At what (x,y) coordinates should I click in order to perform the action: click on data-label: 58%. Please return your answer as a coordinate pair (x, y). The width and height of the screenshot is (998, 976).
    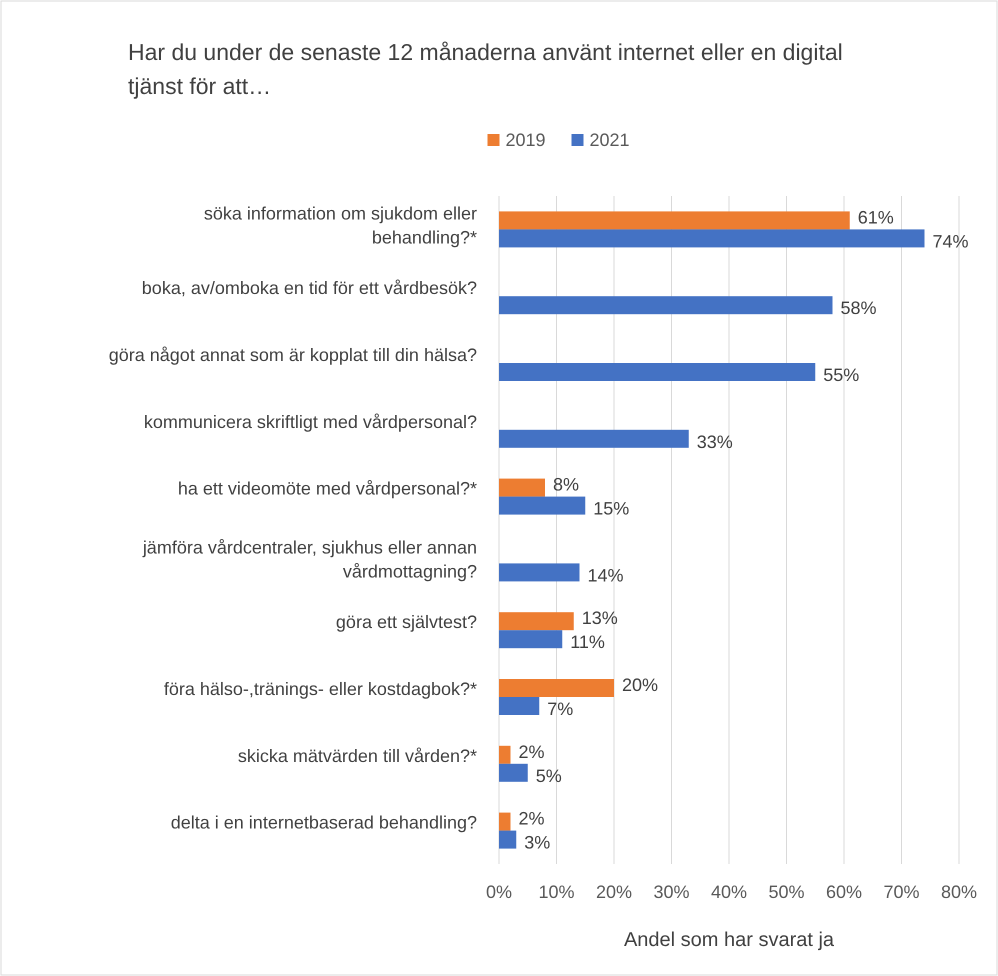
    Looking at the image, I should click on (858, 308).